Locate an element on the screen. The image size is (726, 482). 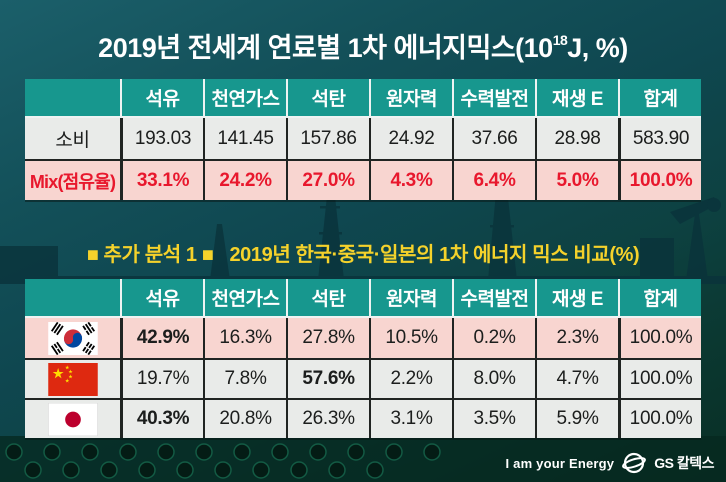
table-cell: 40.3% is located at coordinates (161, 419).